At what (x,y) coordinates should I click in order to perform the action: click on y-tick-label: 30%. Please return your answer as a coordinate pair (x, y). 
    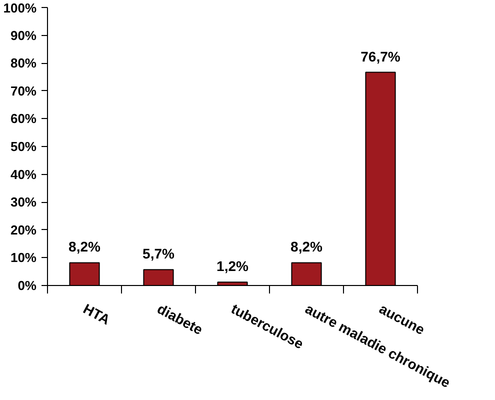
    Looking at the image, I should click on (23, 202).